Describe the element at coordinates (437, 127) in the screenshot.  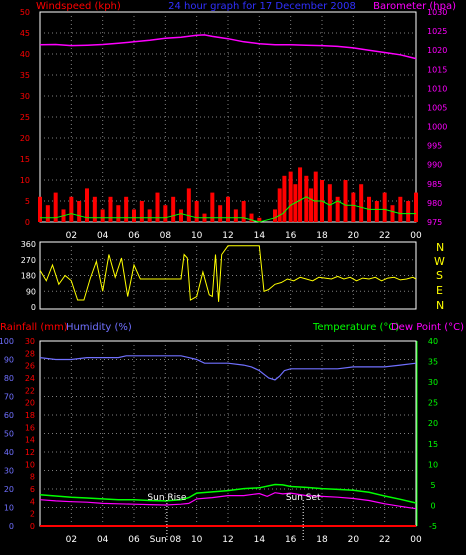
I see `barometer-tick-label: 1000` at that location.